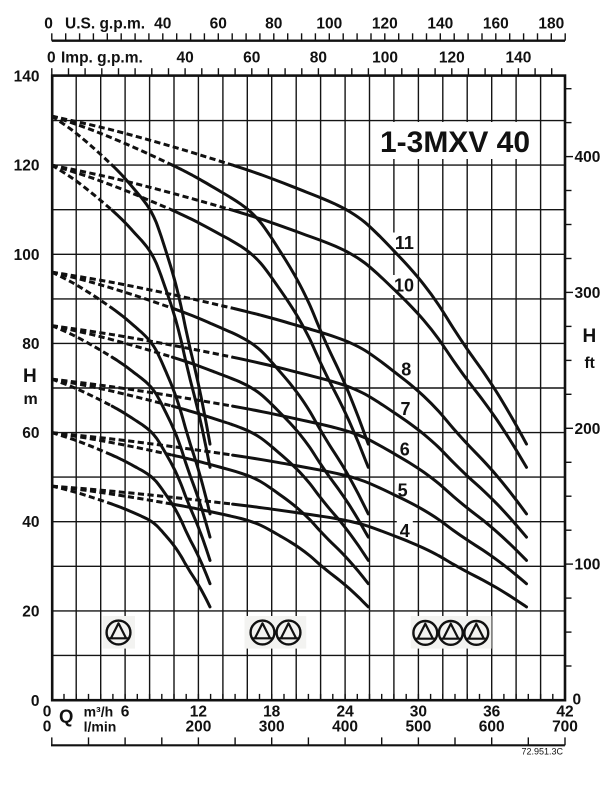  Describe the element at coordinates (492, 712) in the screenshot. I see `svg-text: 36` at that location.